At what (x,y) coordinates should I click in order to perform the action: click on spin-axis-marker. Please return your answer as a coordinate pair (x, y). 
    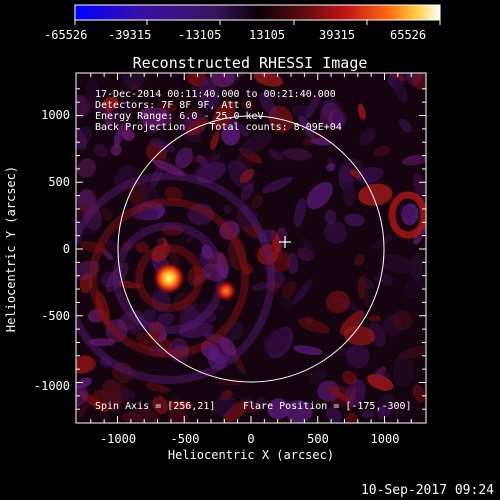
    Looking at the image, I should click on (285, 242).